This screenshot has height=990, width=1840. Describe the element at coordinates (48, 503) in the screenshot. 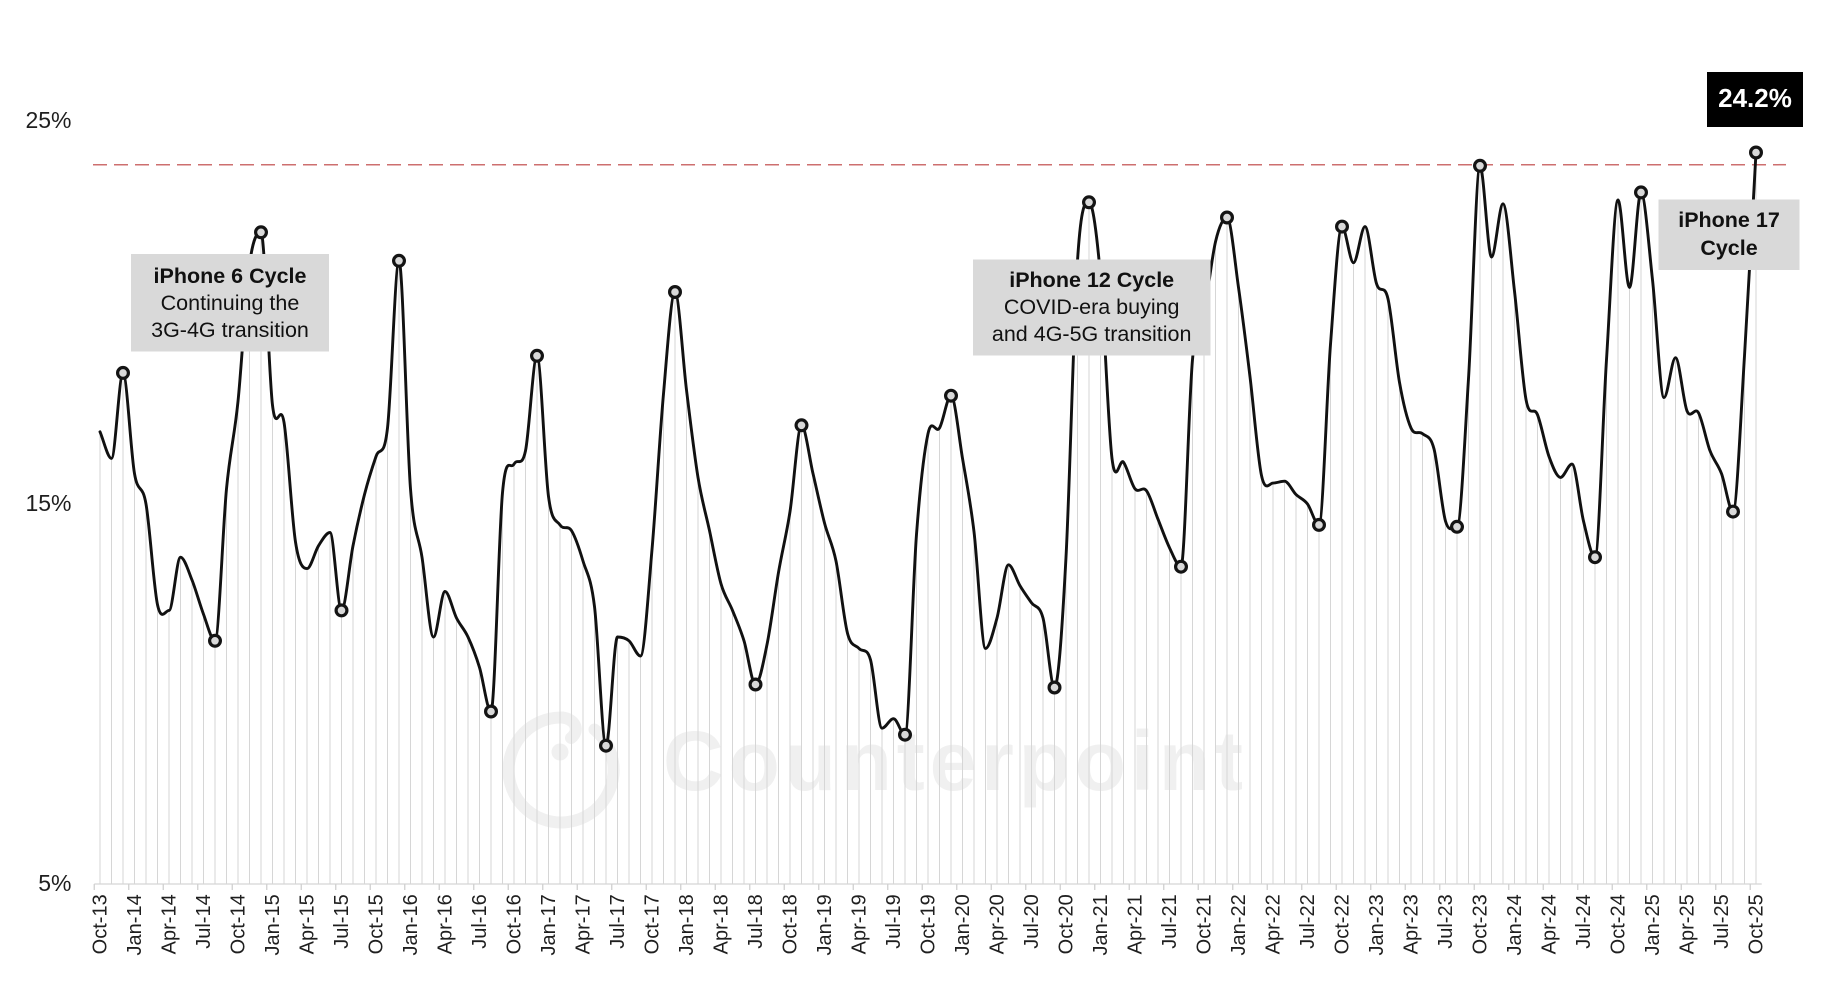

I see `svg-text: 15%` at that location.